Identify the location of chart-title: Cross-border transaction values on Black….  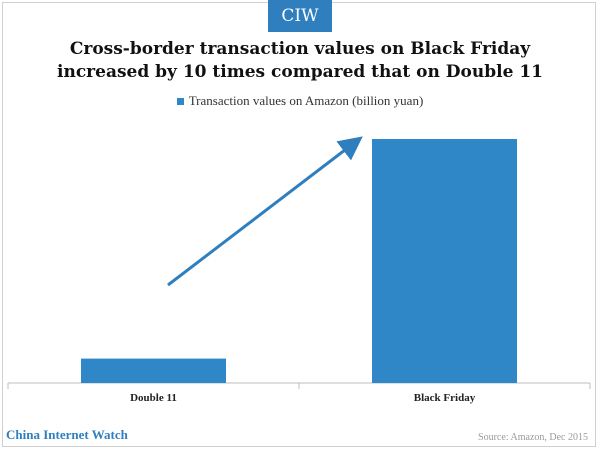
(300, 61).